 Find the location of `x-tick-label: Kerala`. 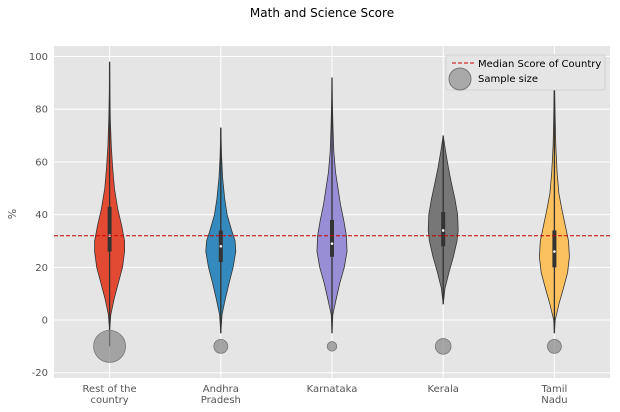

x-tick-label: Kerala is located at coordinates (443, 389).